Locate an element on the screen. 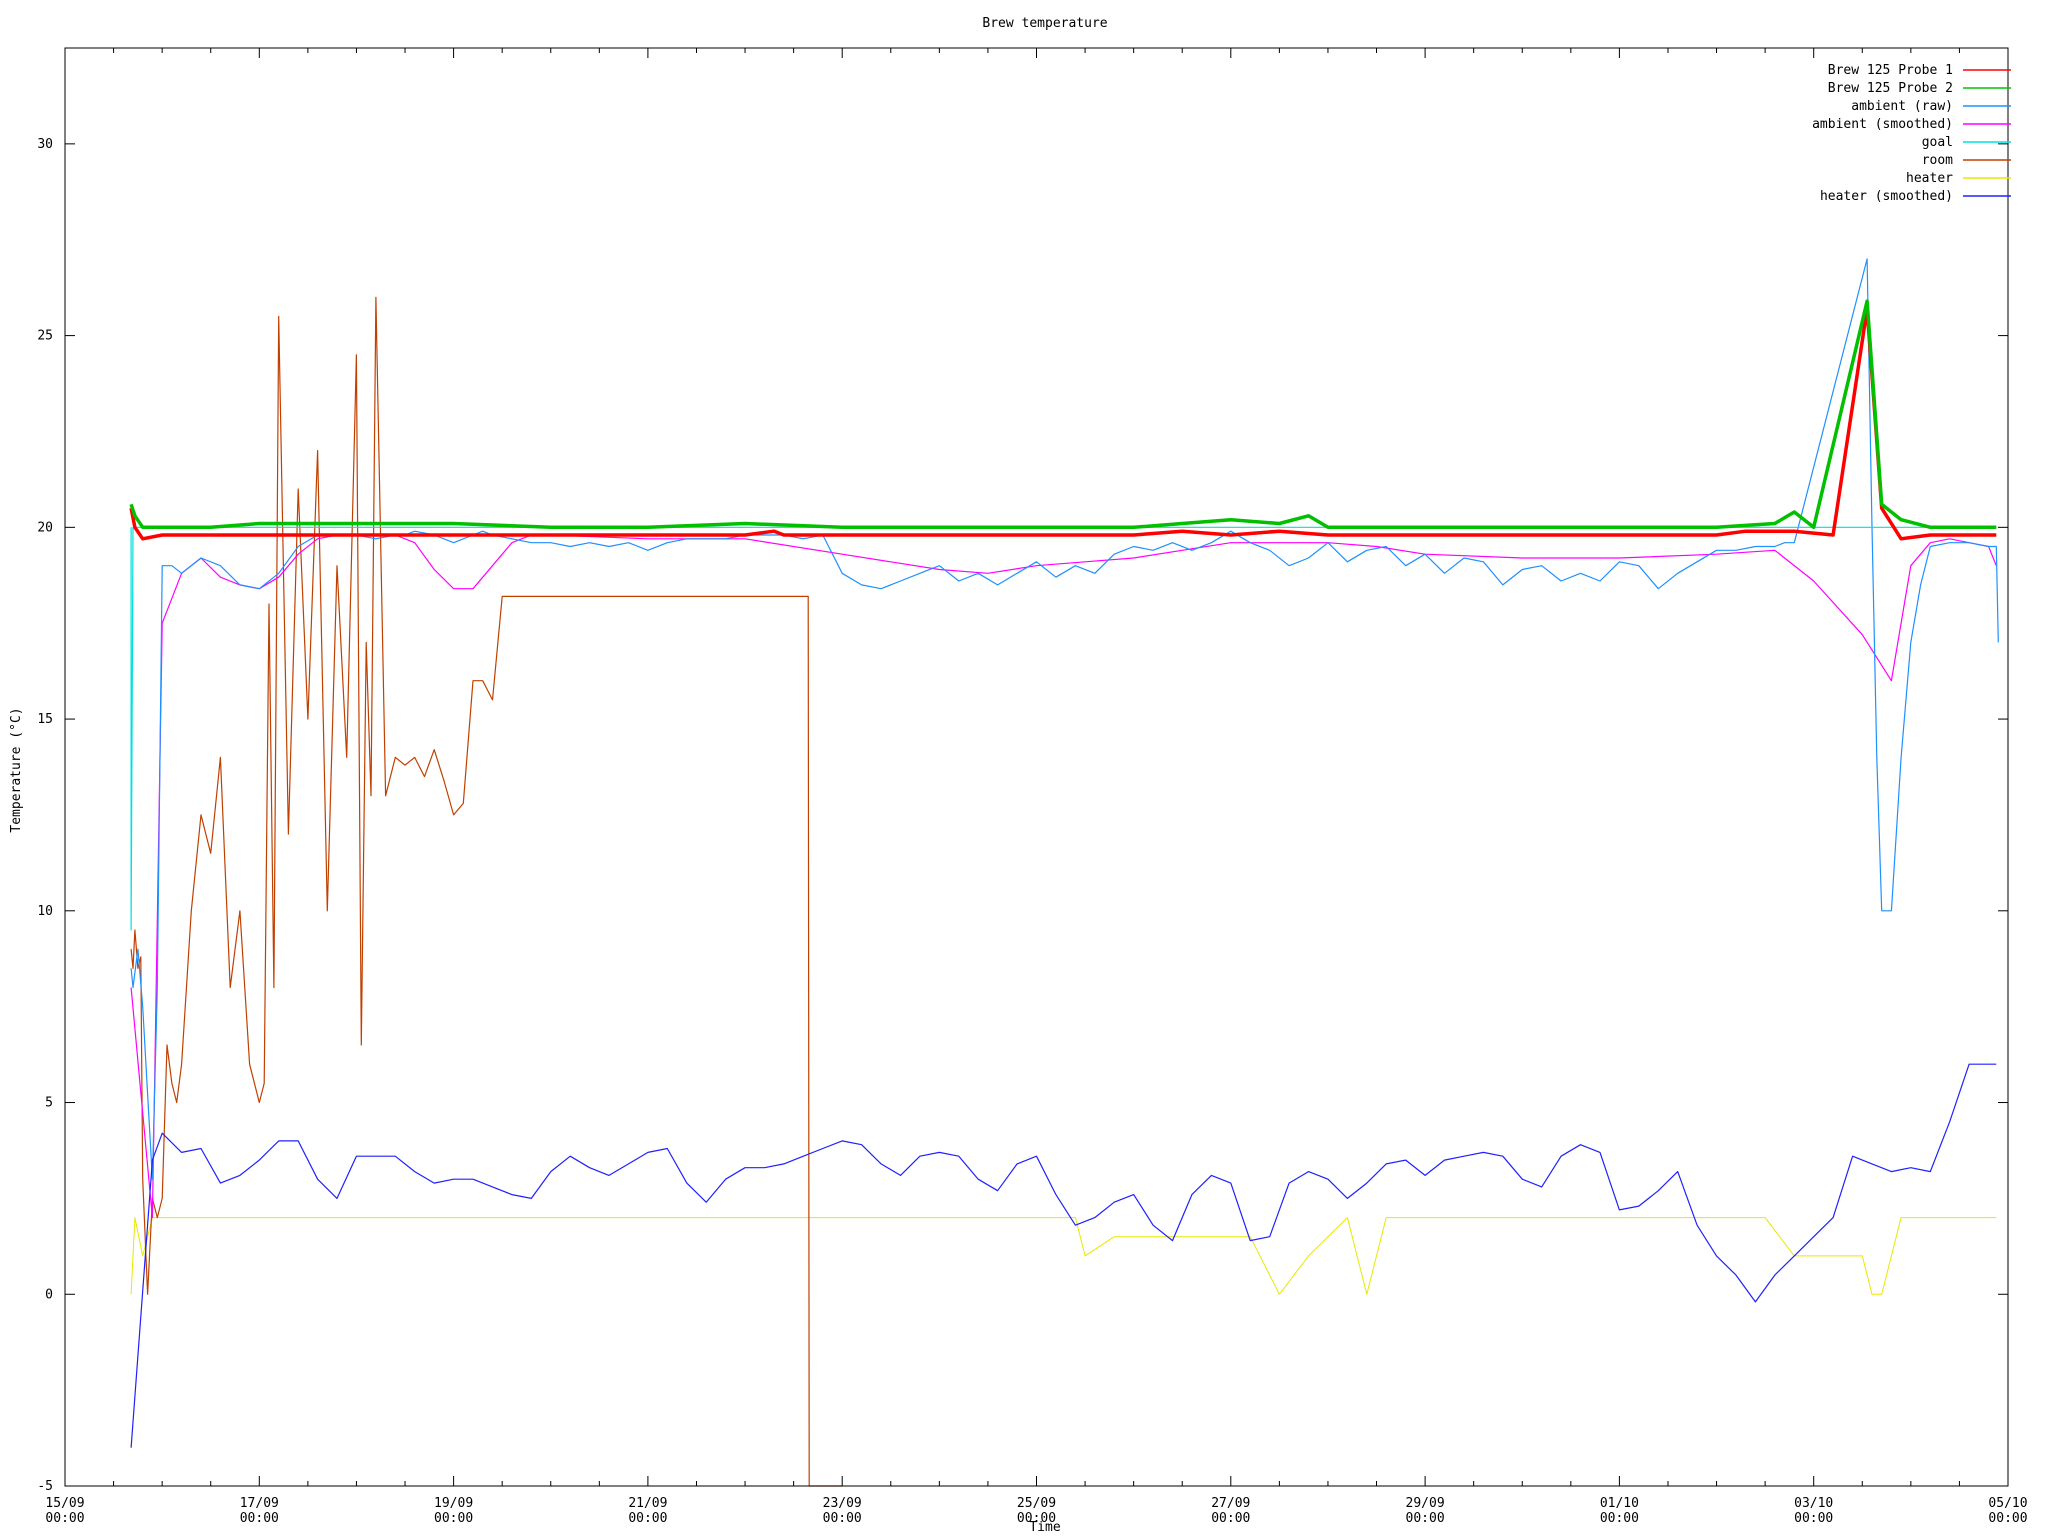 Image resolution: width=2048 pixels, height=1536 pixels. y-axis-label: Temperature (°C) is located at coordinates (16, 769).